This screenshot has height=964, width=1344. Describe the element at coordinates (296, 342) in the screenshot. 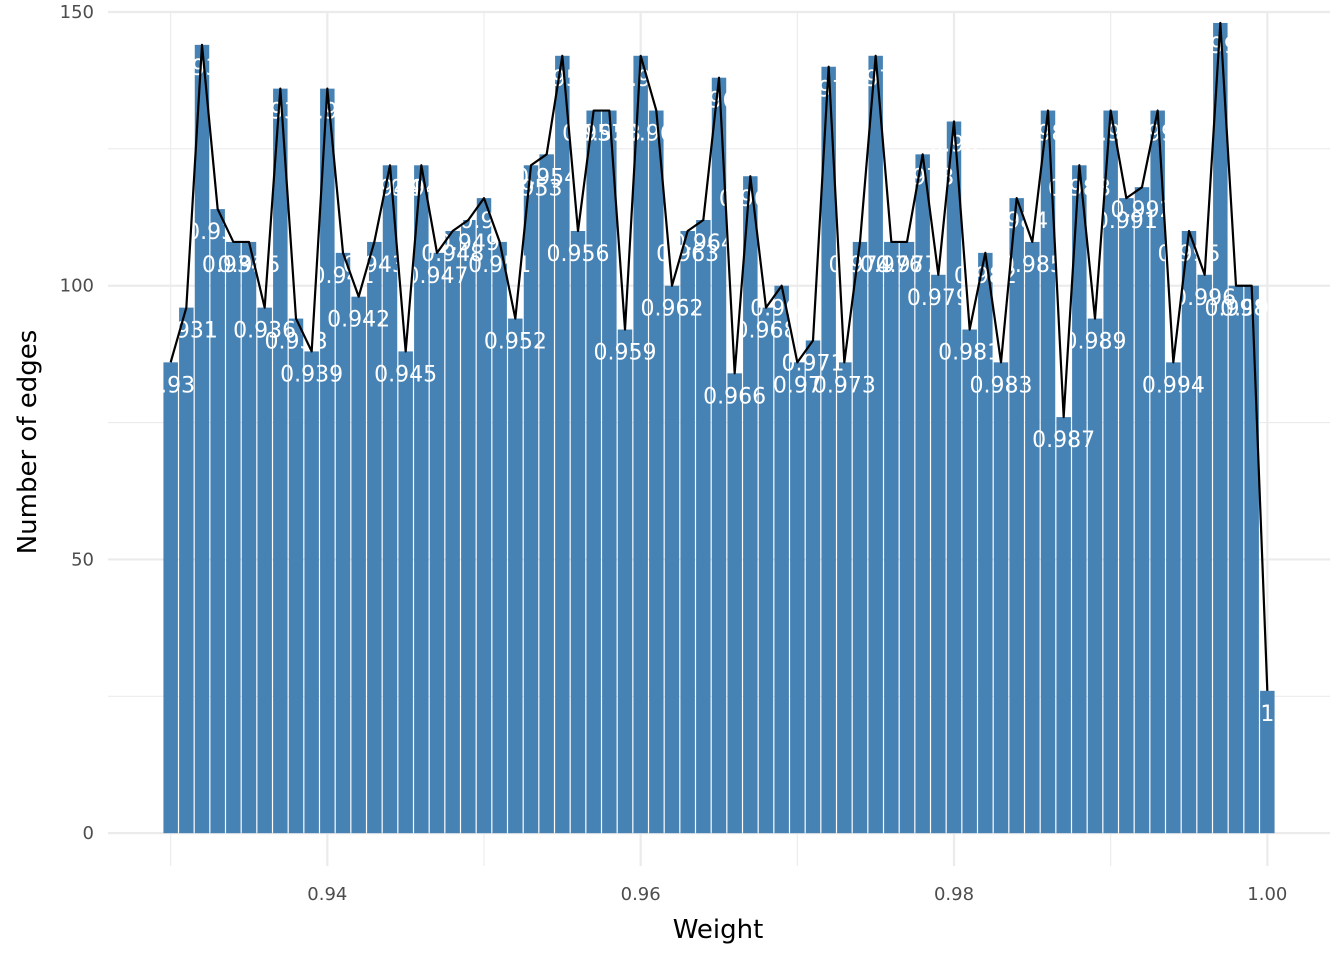

I see `bar-label: 0.938` at that location.